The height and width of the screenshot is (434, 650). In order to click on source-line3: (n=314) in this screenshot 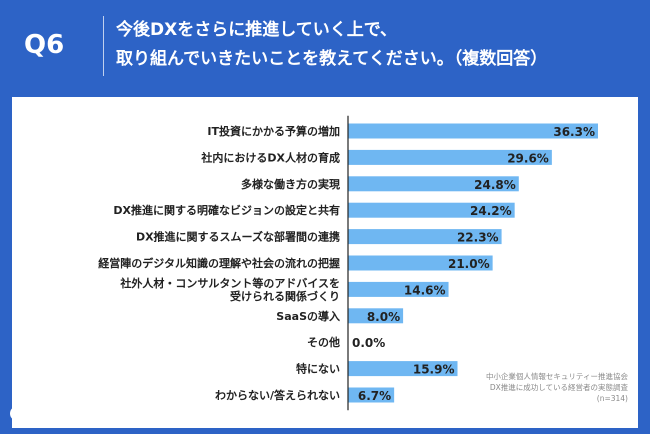, I will do `click(612, 398)`.